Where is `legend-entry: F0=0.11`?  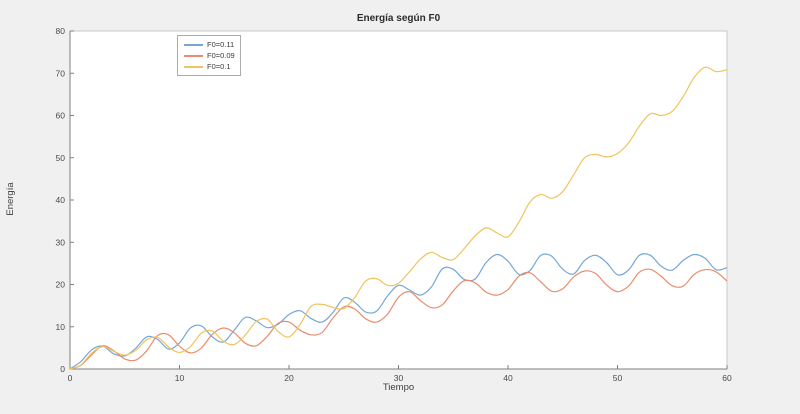 legend-entry: F0=0.11 is located at coordinates (209, 44).